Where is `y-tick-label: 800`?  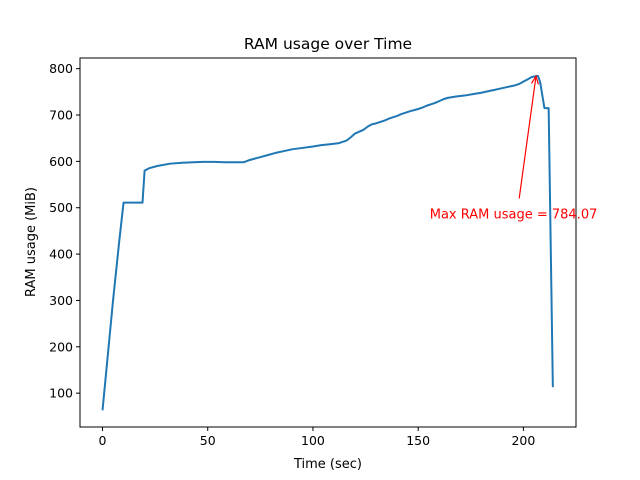
y-tick-label: 800 is located at coordinates (61, 68).